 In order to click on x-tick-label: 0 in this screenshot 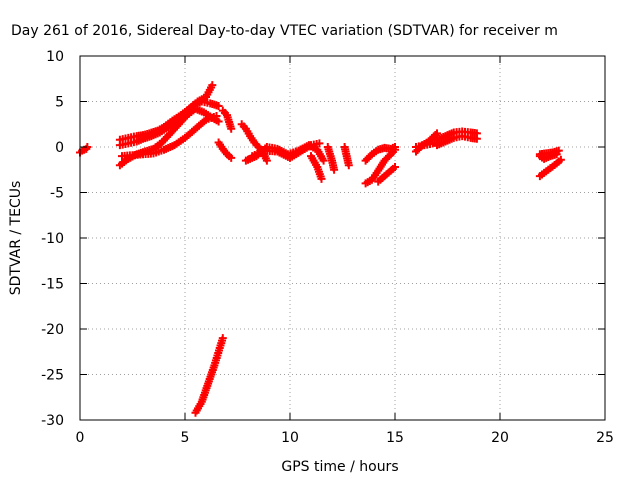, I will do `click(80, 438)`.